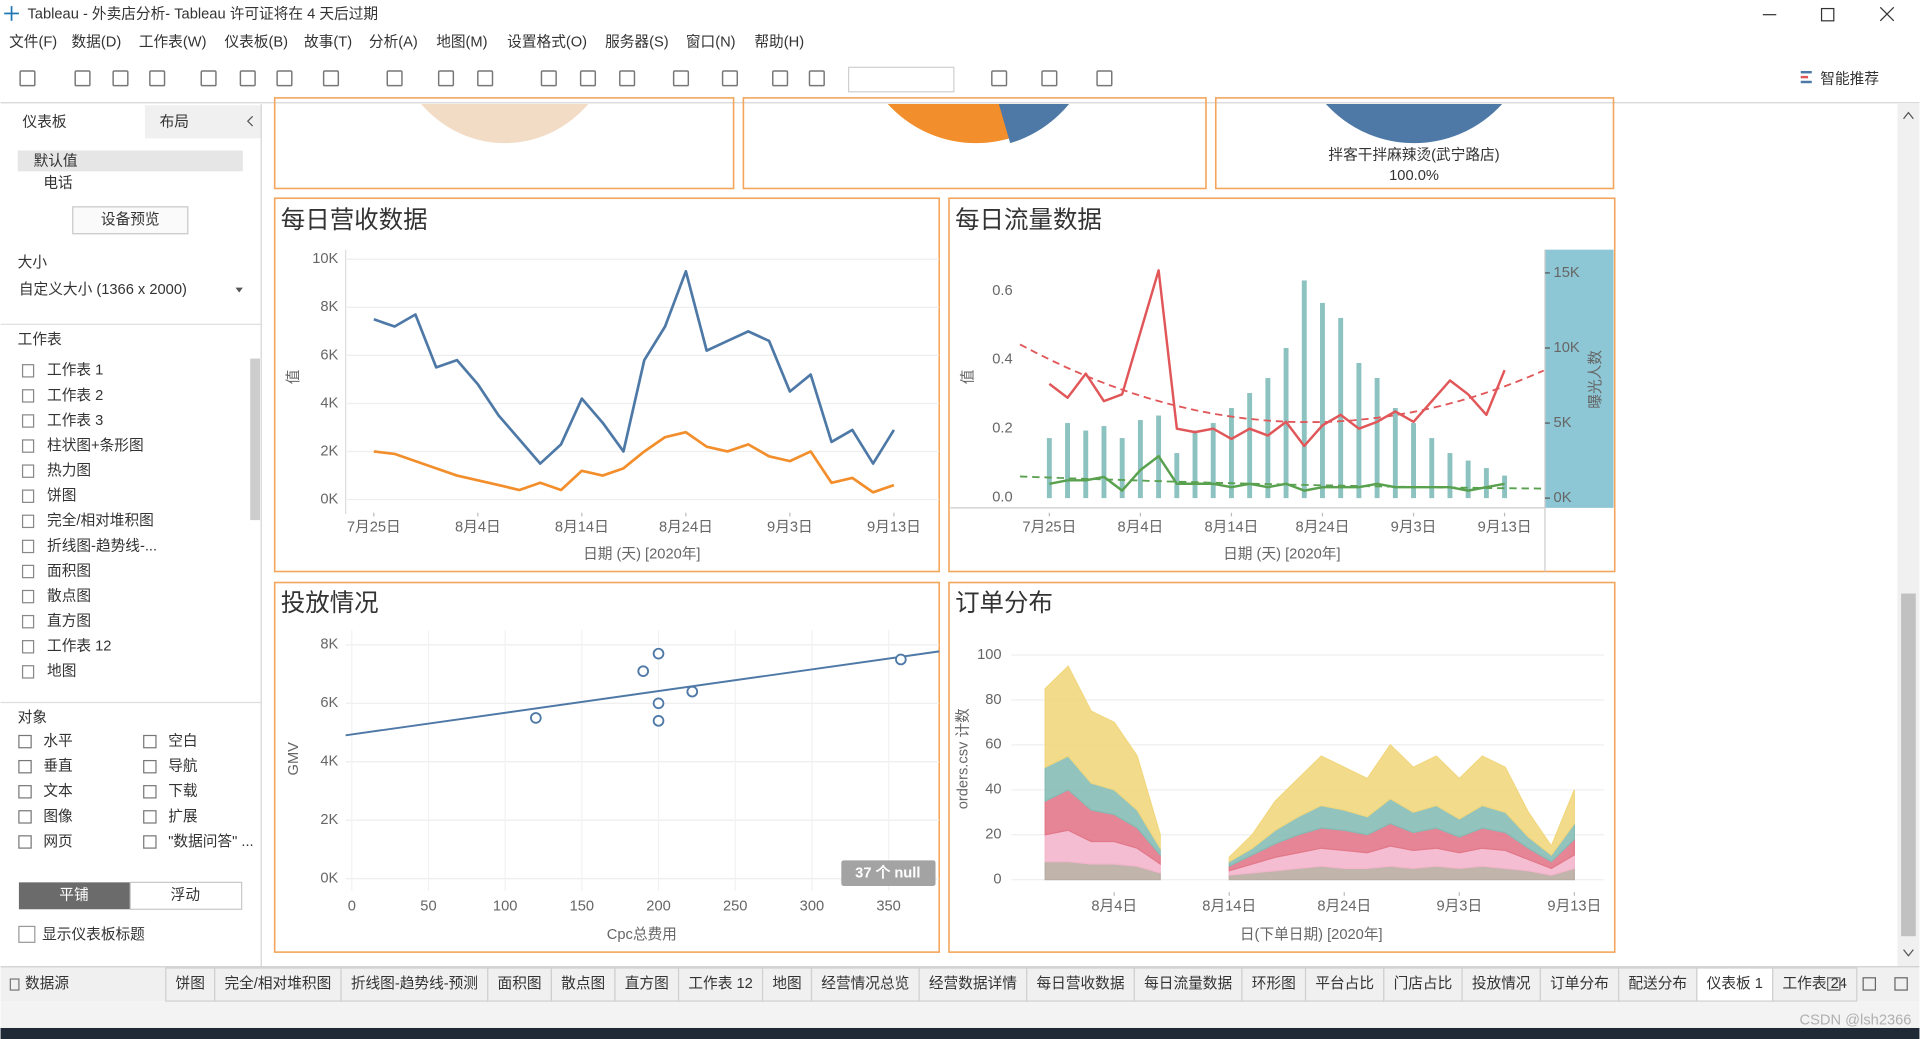 The height and width of the screenshot is (1039, 1920). I want to click on tab: 配送分布, so click(1657, 983).